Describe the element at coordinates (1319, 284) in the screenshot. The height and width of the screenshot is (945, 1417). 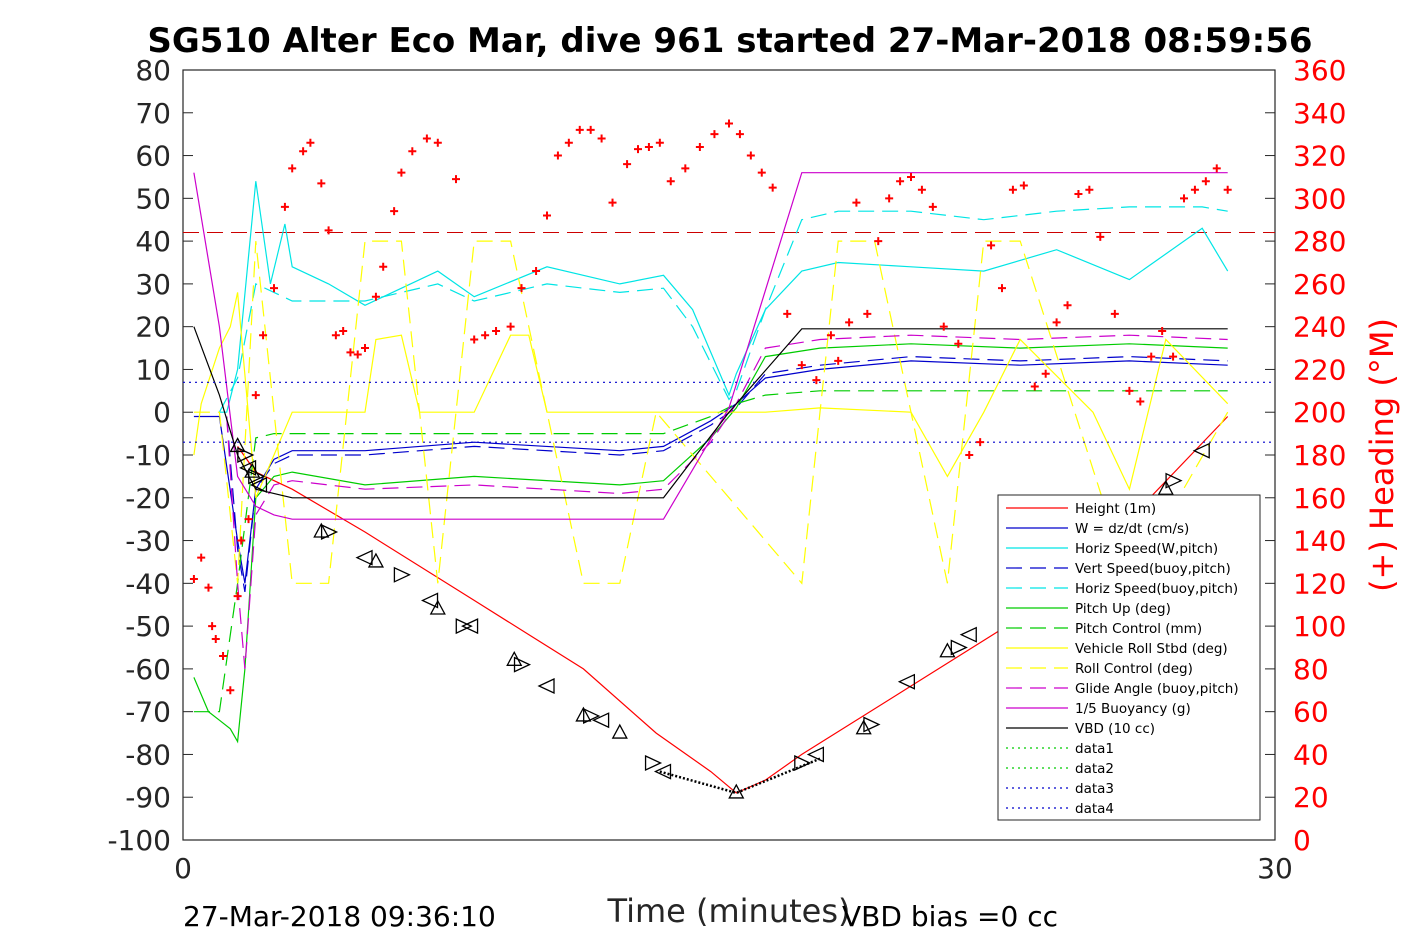
I see `right-tick-label: 260` at that location.